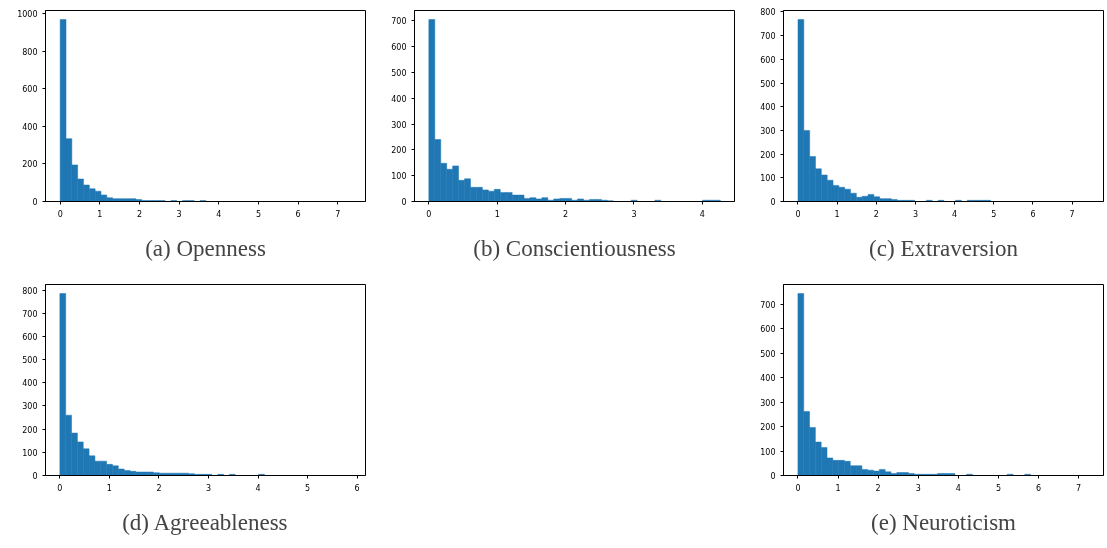  I want to click on text: (d) Agreeableness, so click(205, 522).